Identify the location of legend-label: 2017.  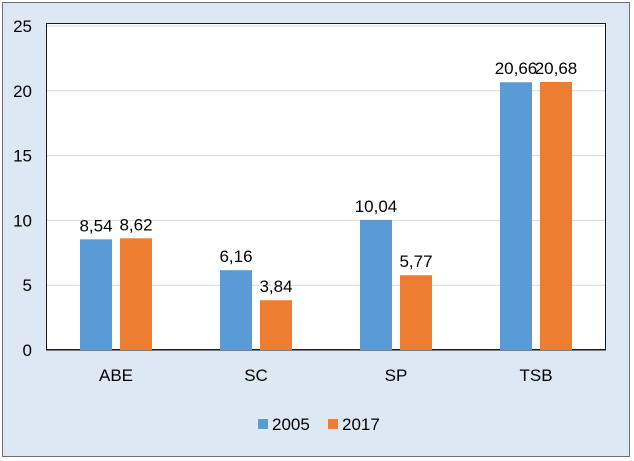
(361, 424).